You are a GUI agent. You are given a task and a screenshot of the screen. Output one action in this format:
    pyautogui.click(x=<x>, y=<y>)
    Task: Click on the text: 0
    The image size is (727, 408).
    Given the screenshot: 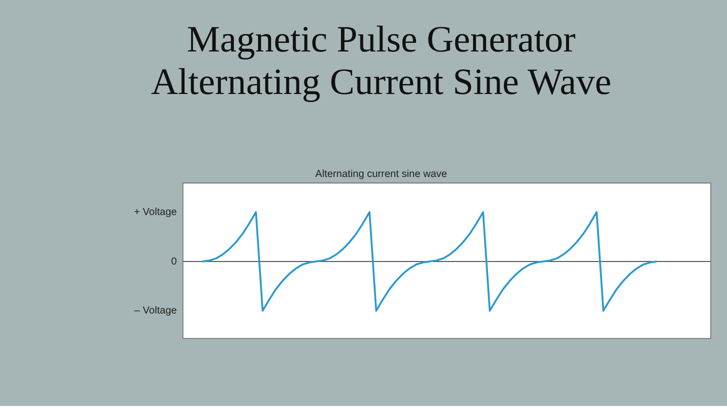 What is the action you would take?
    pyautogui.click(x=174, y=262)
    